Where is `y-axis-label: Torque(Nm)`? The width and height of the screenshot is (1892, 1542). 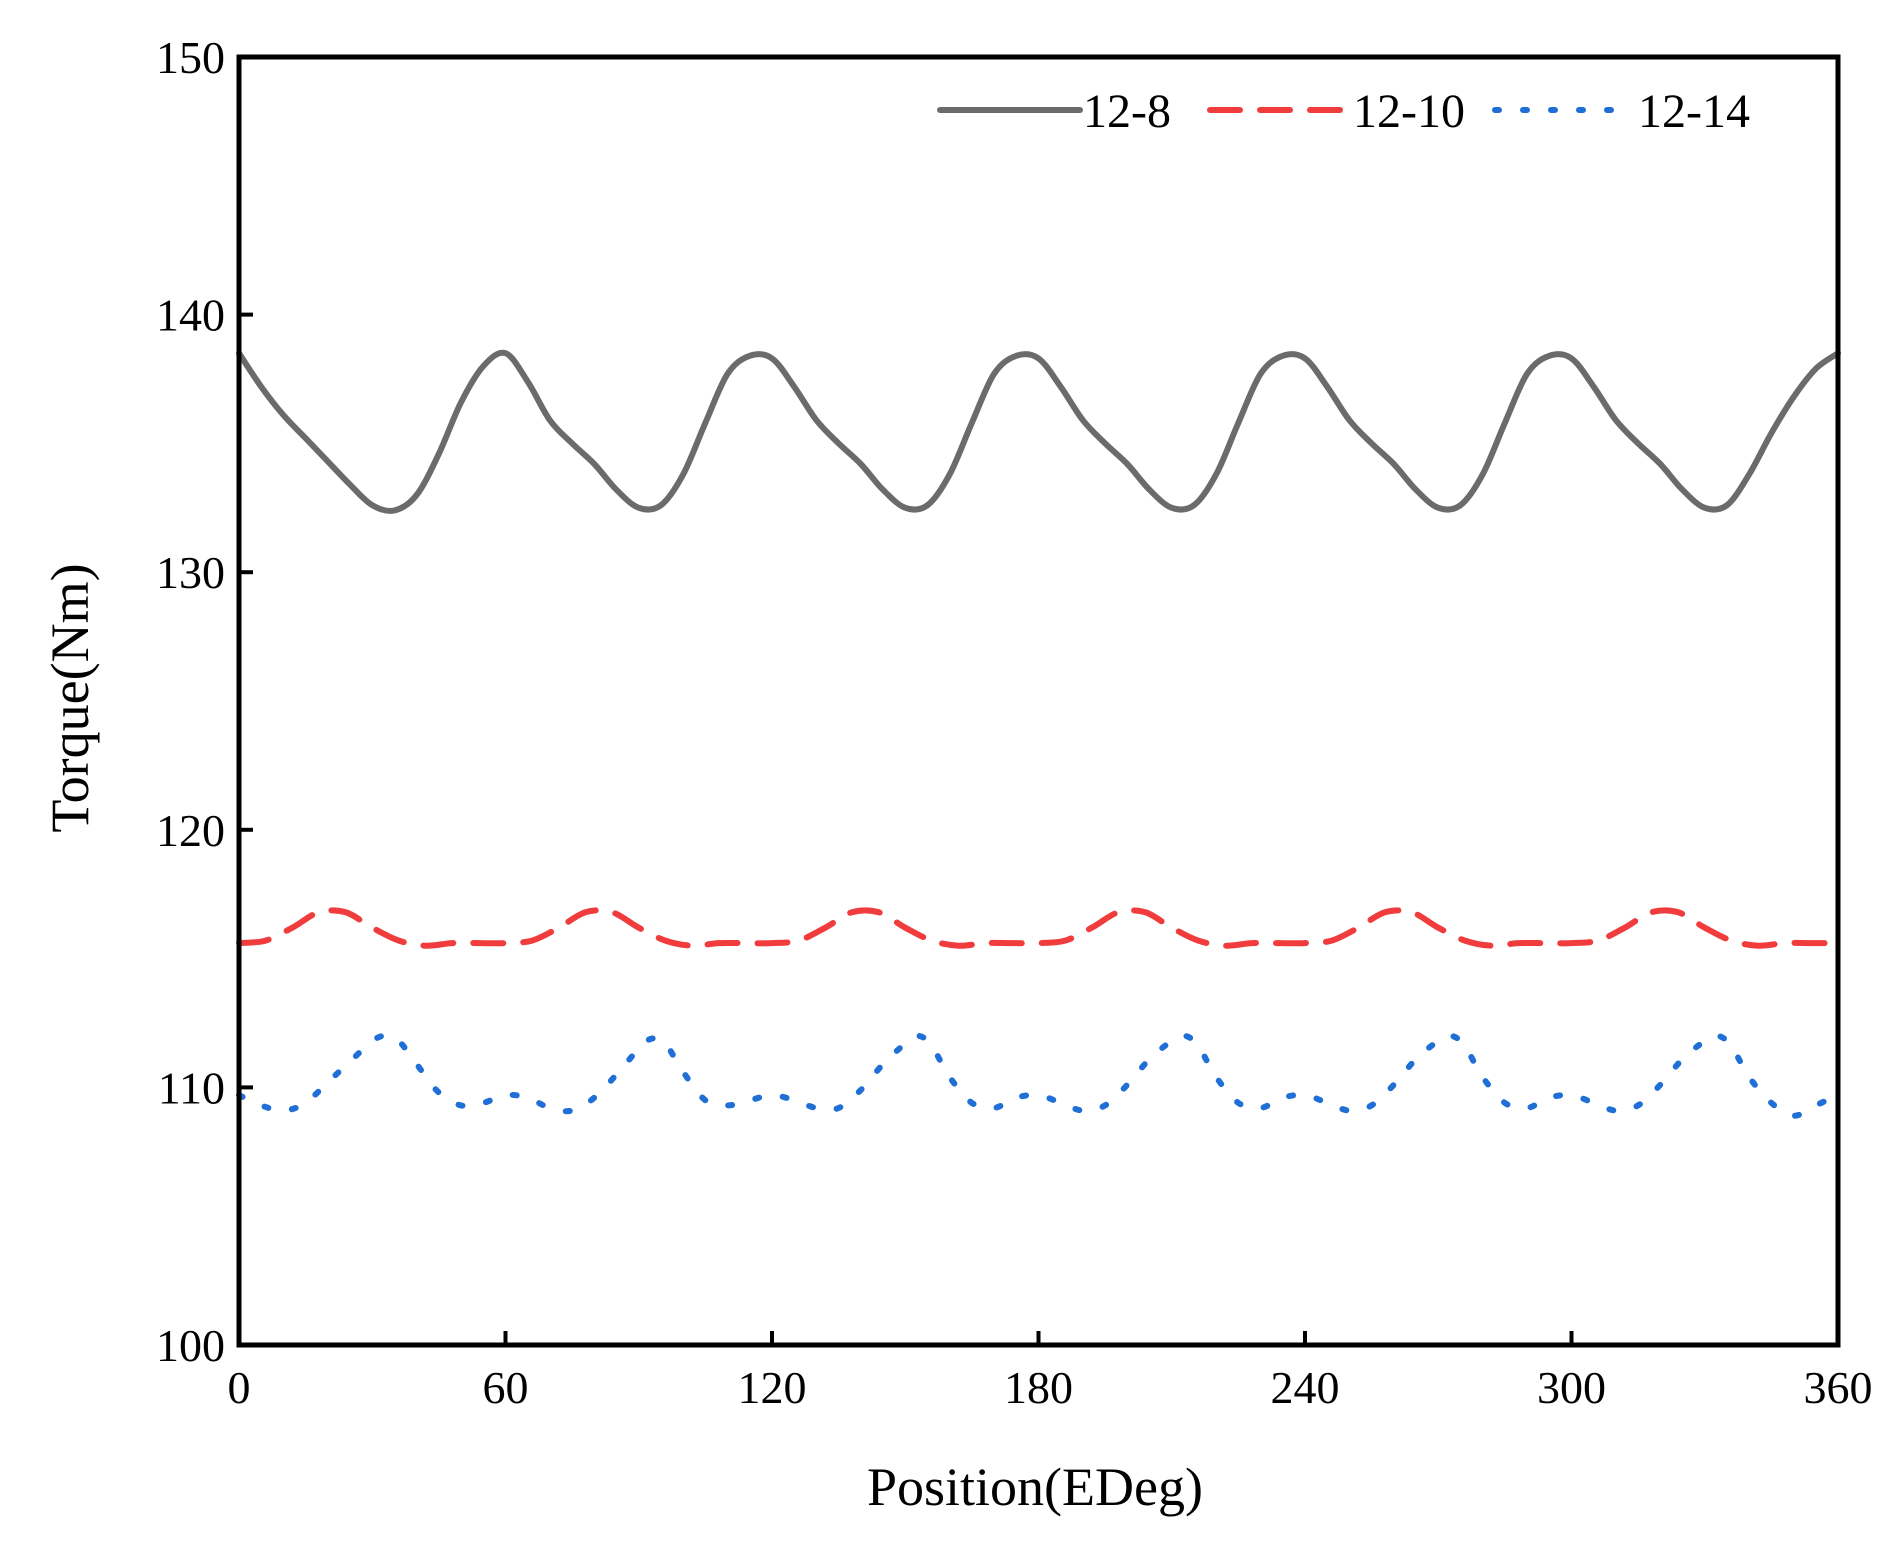
y-axis-label: Torque(Nm) is located at coordinates (70, 697).